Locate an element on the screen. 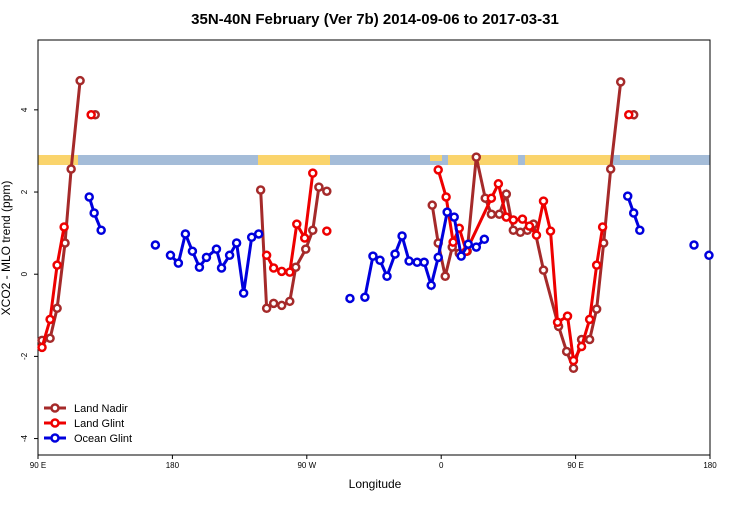 This screenshot has width=750, height=505. y-tick-label: -4 is located at coordinates (24, 438).